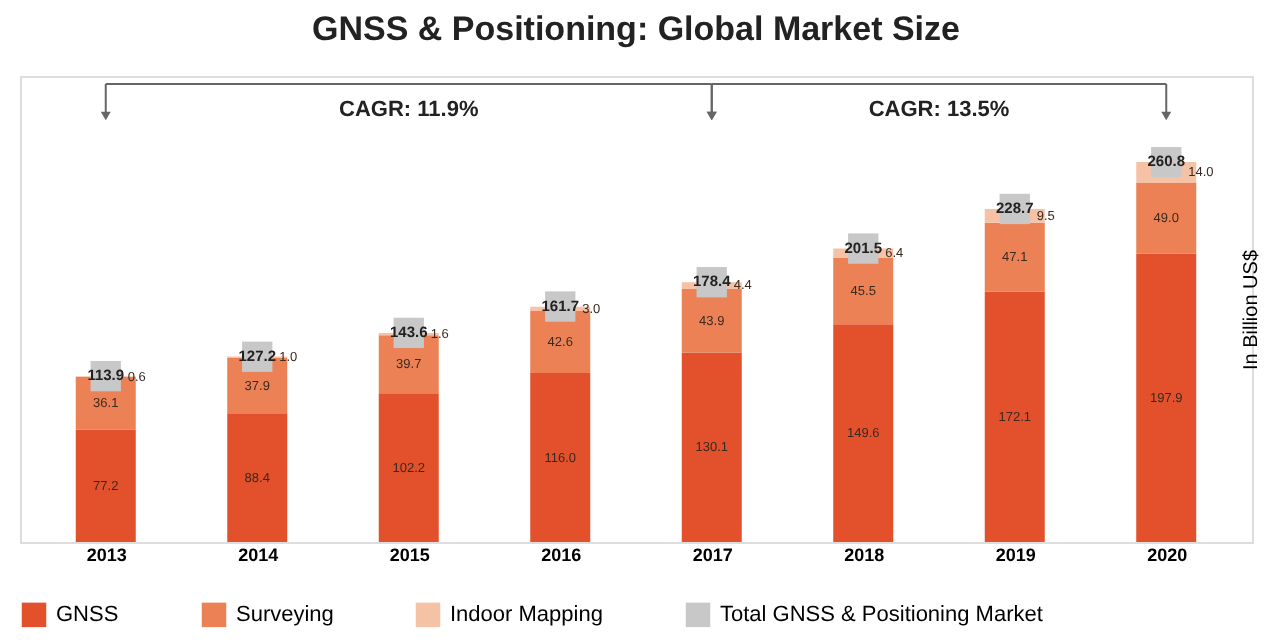  I want to click on annotation: CAGR: 13.5%, so click(939, 110).